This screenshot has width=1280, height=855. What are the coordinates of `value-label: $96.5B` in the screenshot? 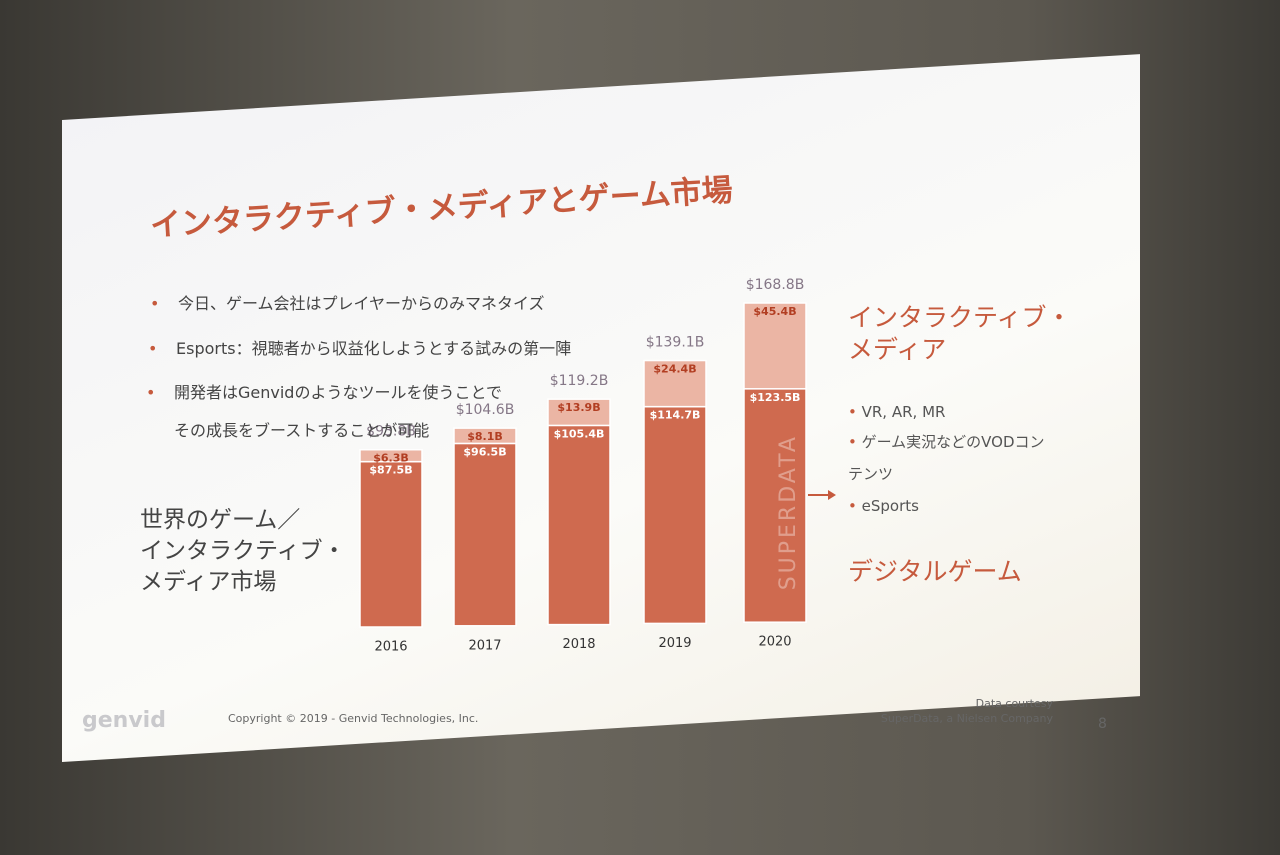 It's located at (484, 451).